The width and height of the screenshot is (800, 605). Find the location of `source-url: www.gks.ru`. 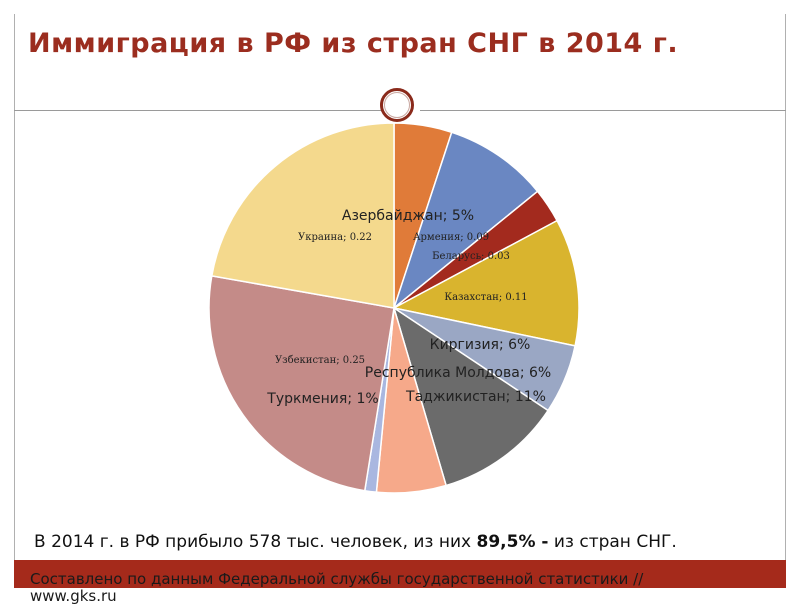

source-url: www.gks.ru is located at coordinates (73, 596).